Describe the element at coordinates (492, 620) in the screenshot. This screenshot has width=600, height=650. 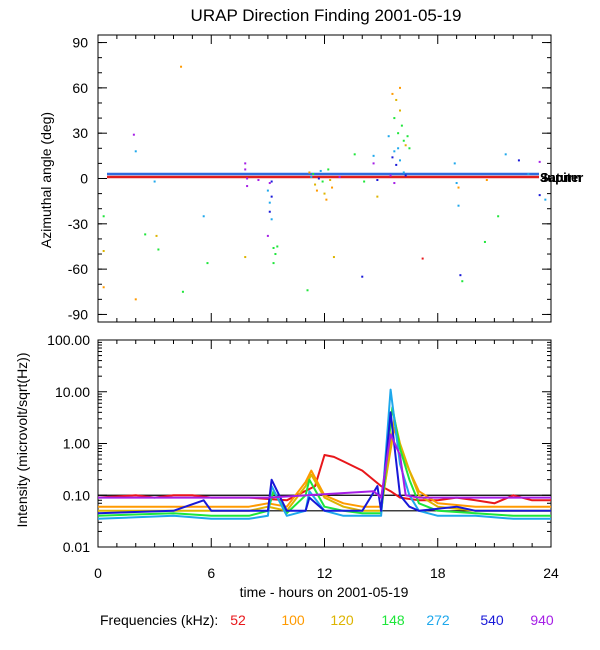
I see `legend-item-540: 540` at that location.